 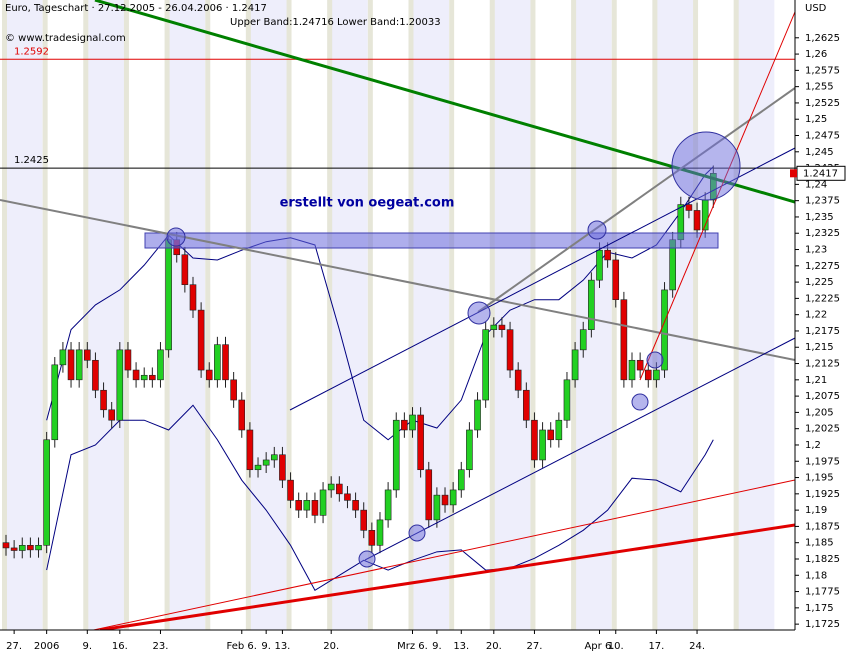 I want to click on y-tick-label: 1,19, so click(x=816, y=510).